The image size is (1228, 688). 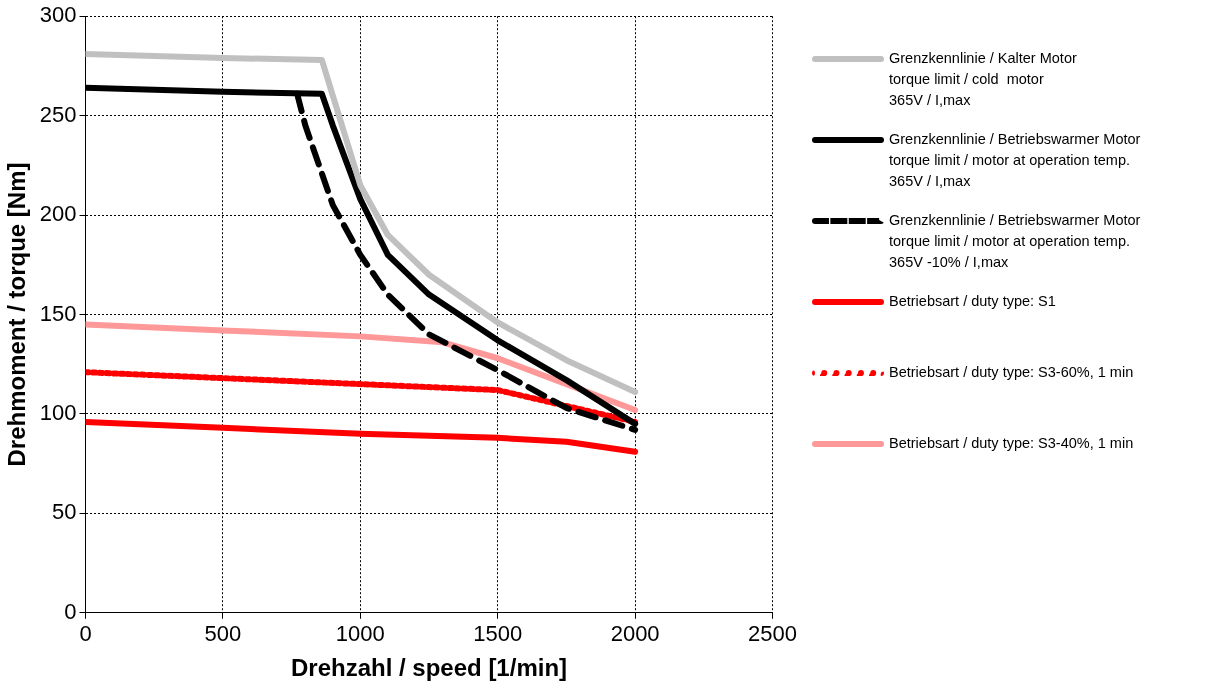 I want to click on legend-label: Betriebsart / duty type: S1, so click(x=972, y=301).